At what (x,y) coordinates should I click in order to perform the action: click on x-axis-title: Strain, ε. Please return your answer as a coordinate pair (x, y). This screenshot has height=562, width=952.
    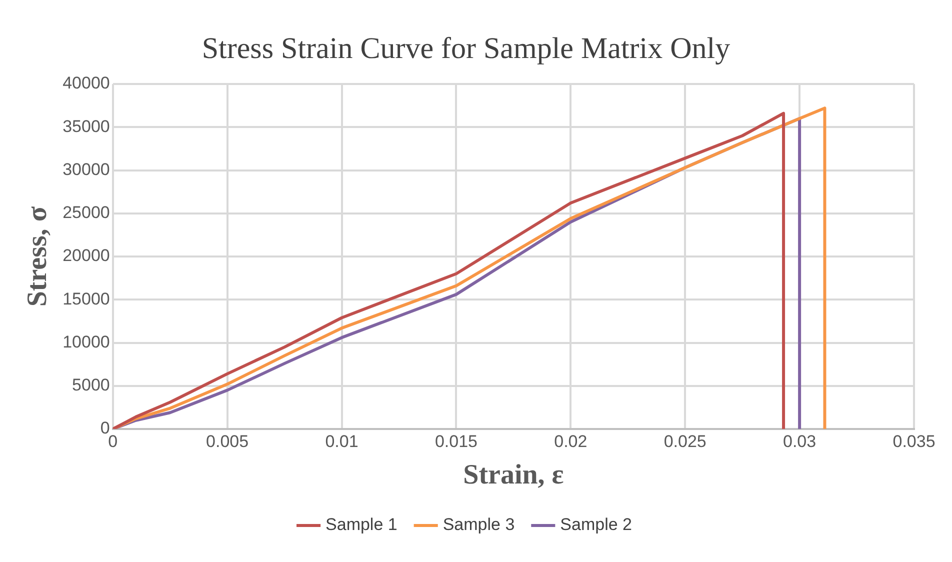
    Looking at the image, I should click on (513, 474).